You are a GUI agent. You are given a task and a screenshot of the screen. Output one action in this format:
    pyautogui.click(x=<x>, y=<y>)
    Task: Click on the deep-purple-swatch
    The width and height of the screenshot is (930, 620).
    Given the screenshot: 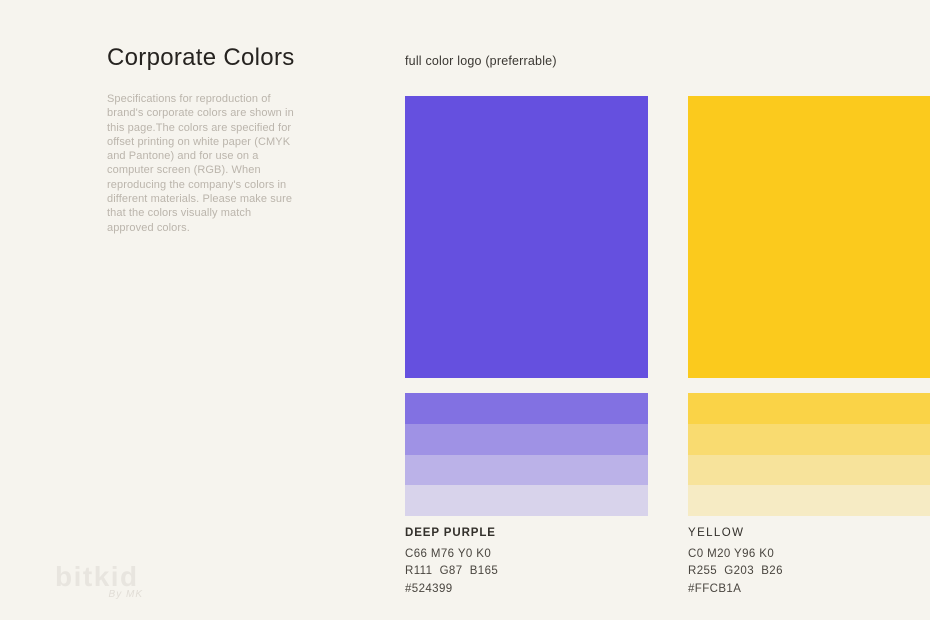 What is the action you would take?
    pyautogui.click(x=526, y=237)
    